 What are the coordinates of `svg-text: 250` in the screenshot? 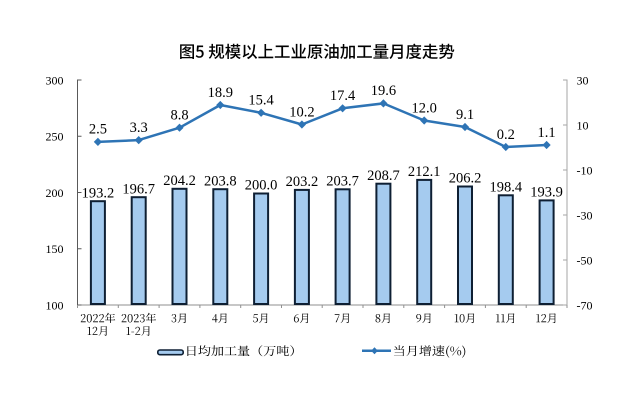 It's located at (55, 137).